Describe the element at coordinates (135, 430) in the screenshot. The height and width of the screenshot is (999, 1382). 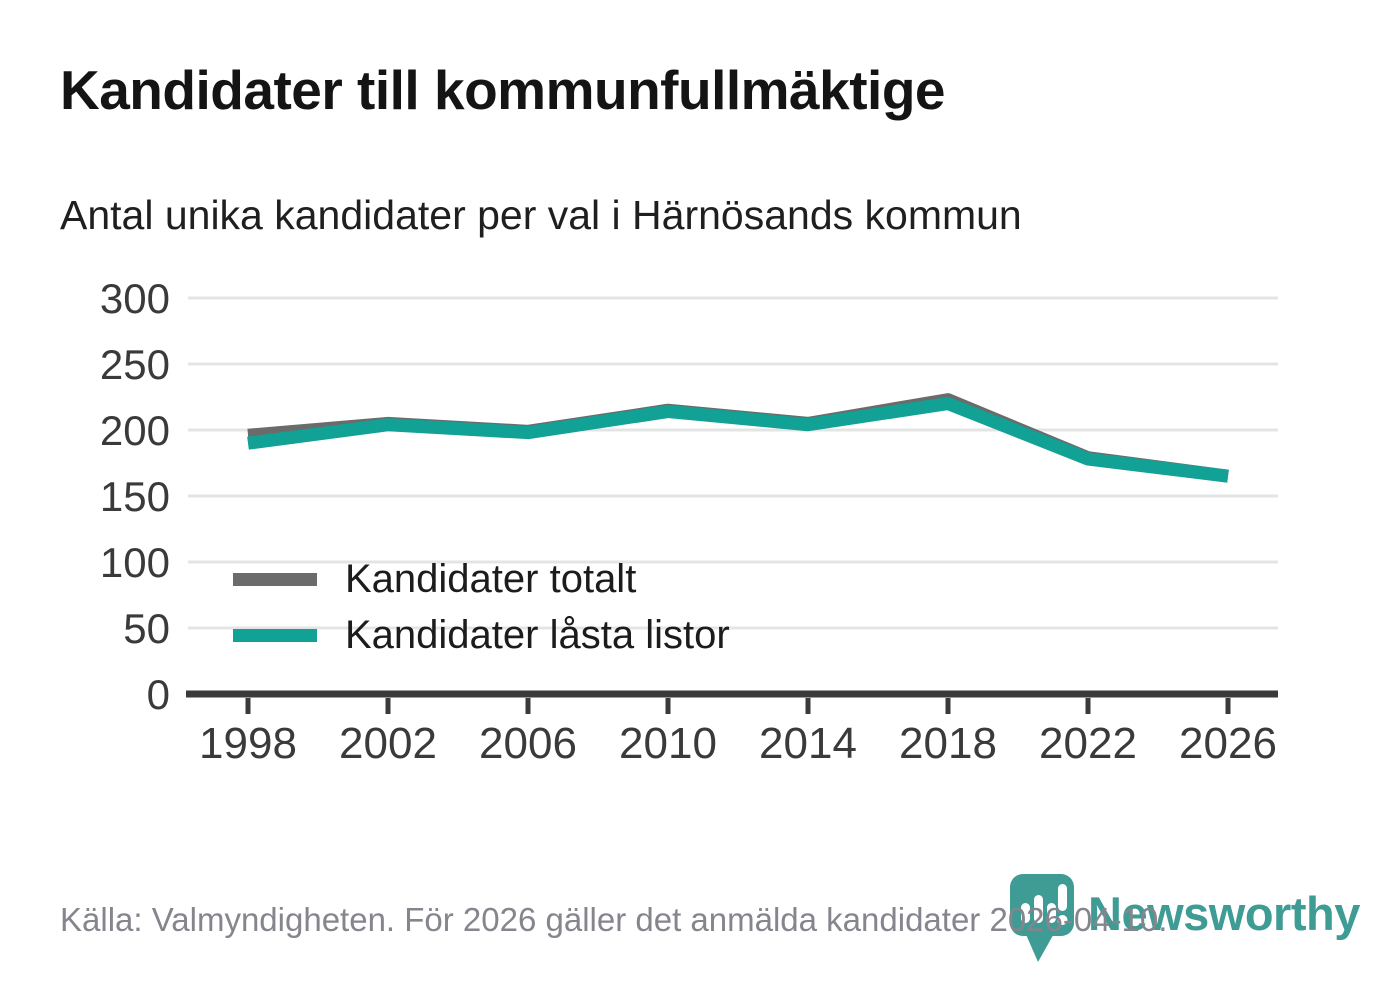
I see `y-tick-label: 200` at that location.